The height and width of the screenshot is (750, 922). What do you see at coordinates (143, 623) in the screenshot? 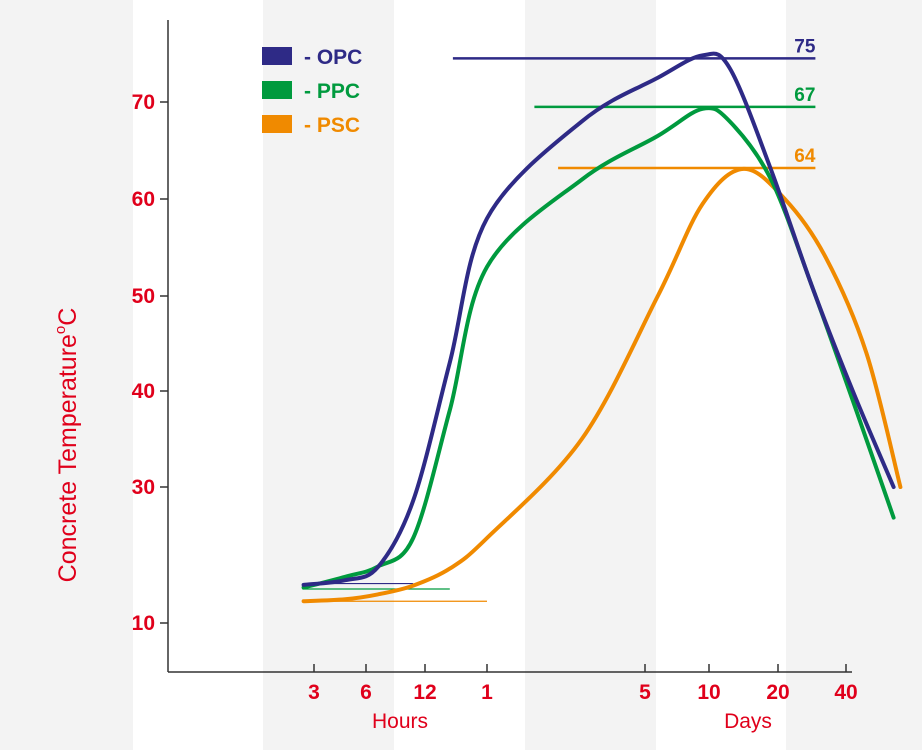
I see `y-tick-label: 10` at bounding box center [143, 623].